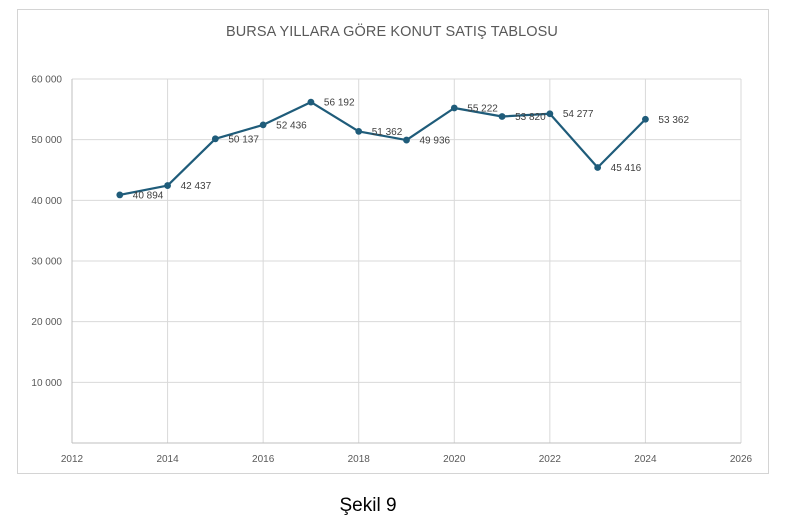 The image size is (799, 523). Describe the element at coordinates (263, 459) in the screenshot. I see `x-tick-label: 2016` at that location.